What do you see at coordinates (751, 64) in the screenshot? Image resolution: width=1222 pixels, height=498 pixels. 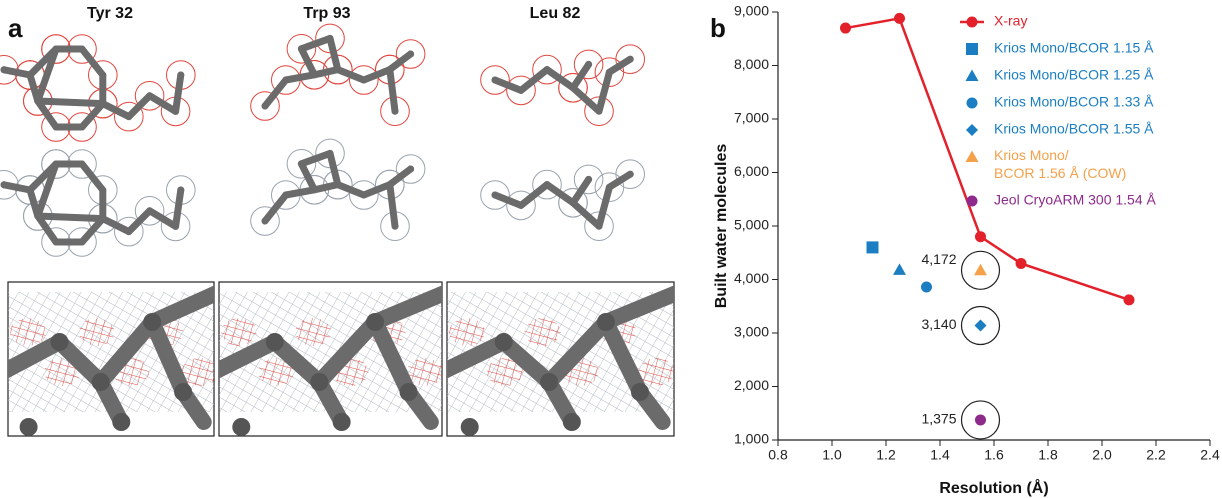 I see `y-tick-label: 8,000` at bounding box center [751, 64].